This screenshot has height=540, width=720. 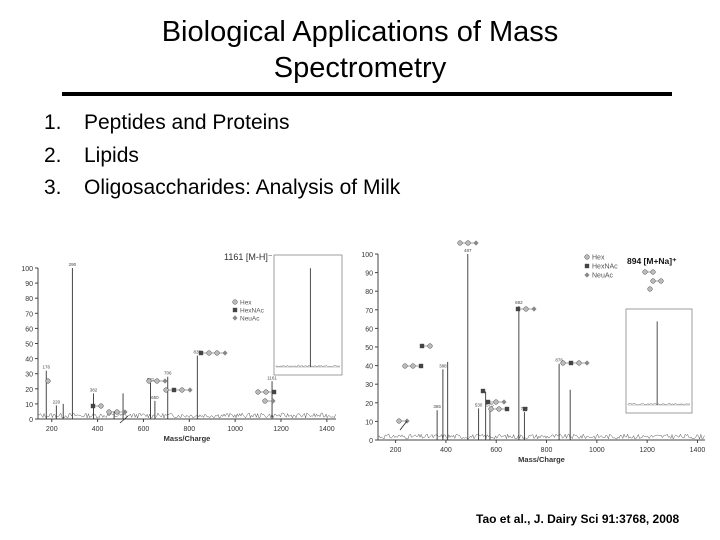 What do you see at coordinates (519, 302) in the screenshot?
I see `peak-label: 692` at bounding box center [519, 302].